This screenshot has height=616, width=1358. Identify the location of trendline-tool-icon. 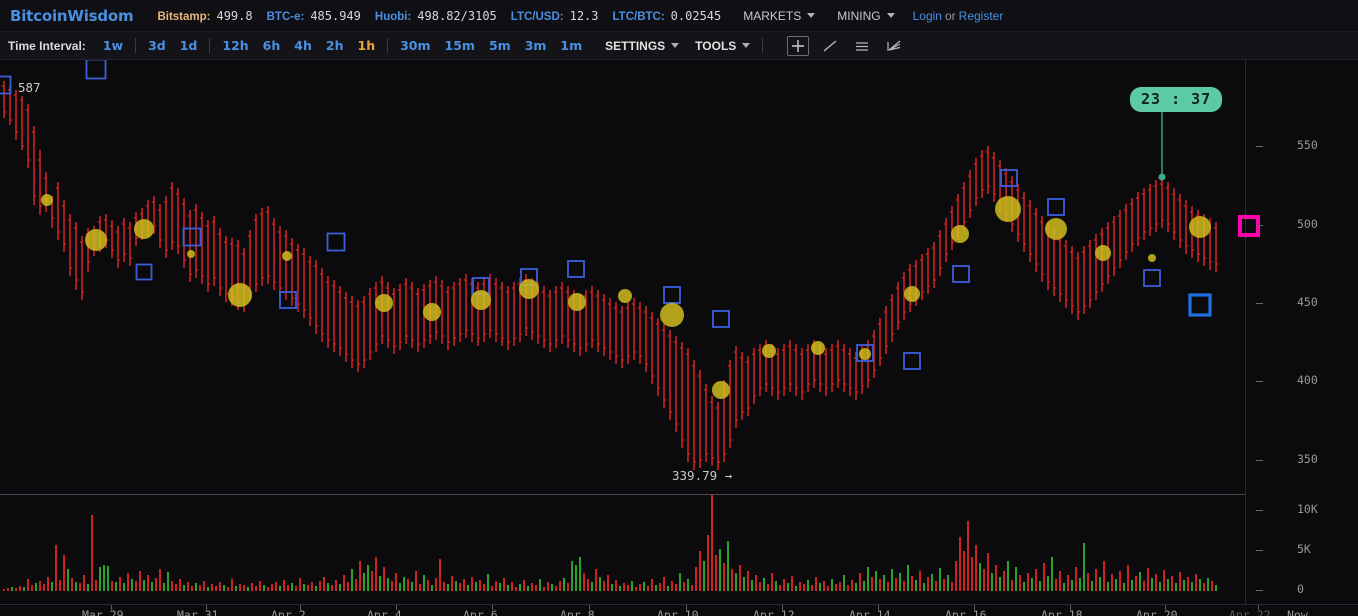
(830, 46).